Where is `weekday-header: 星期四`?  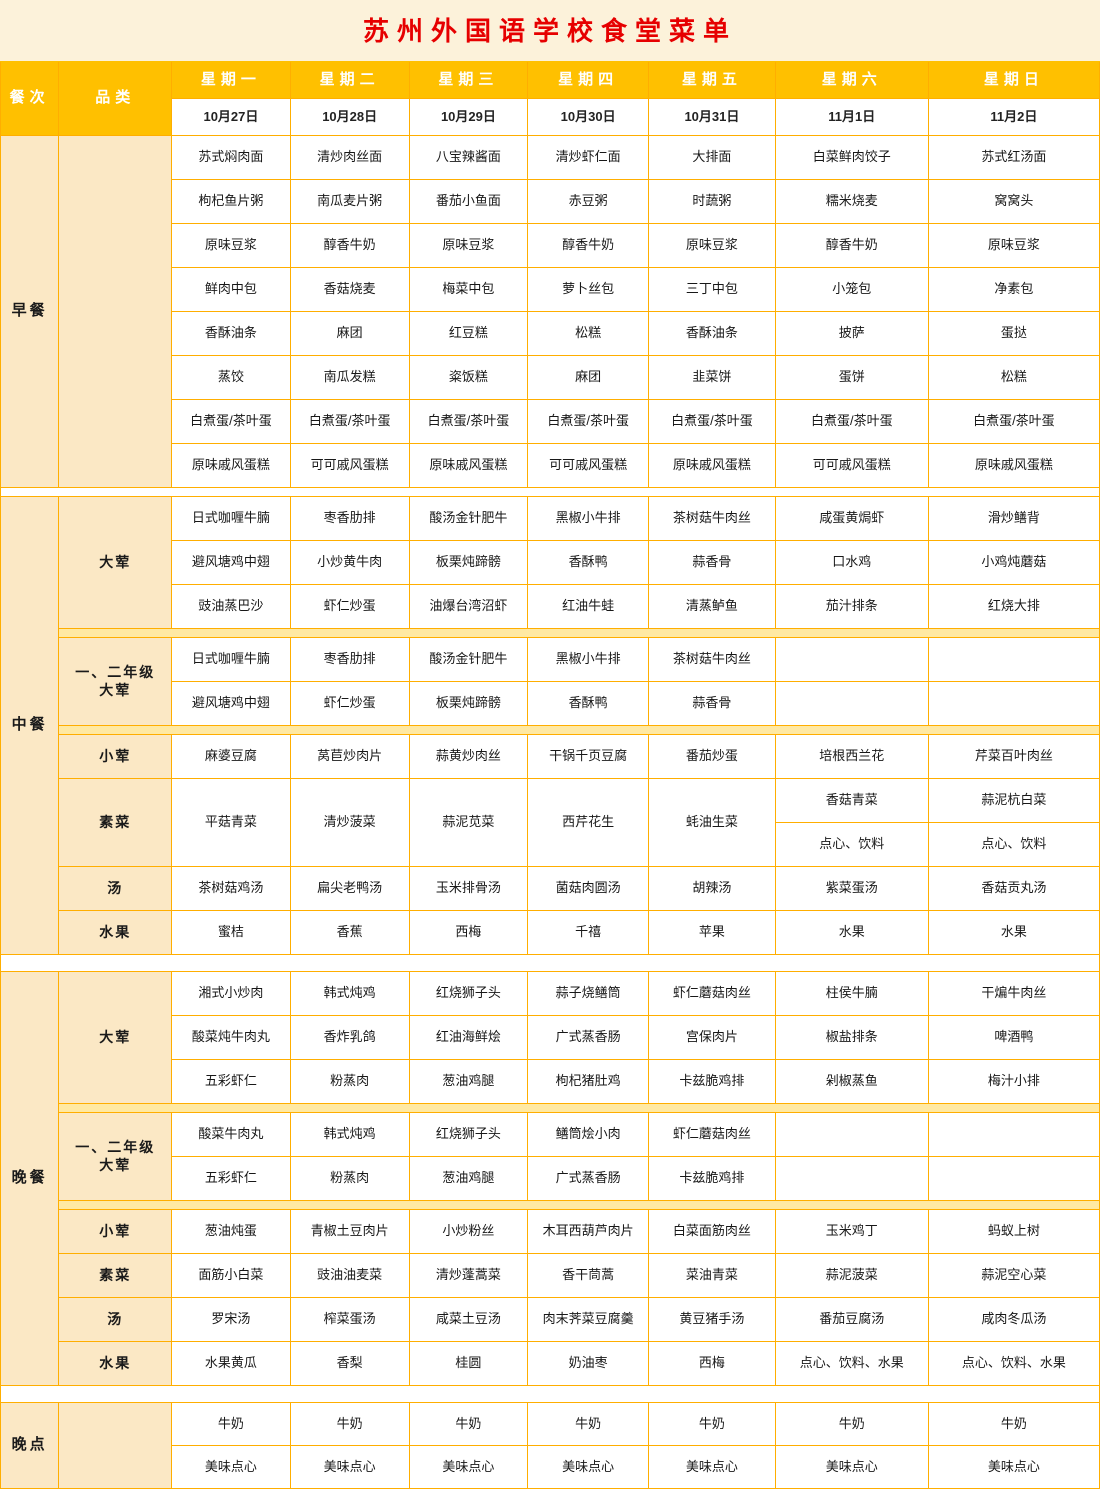
weekday-header: 星期四 is located at coordinates (588, 80).